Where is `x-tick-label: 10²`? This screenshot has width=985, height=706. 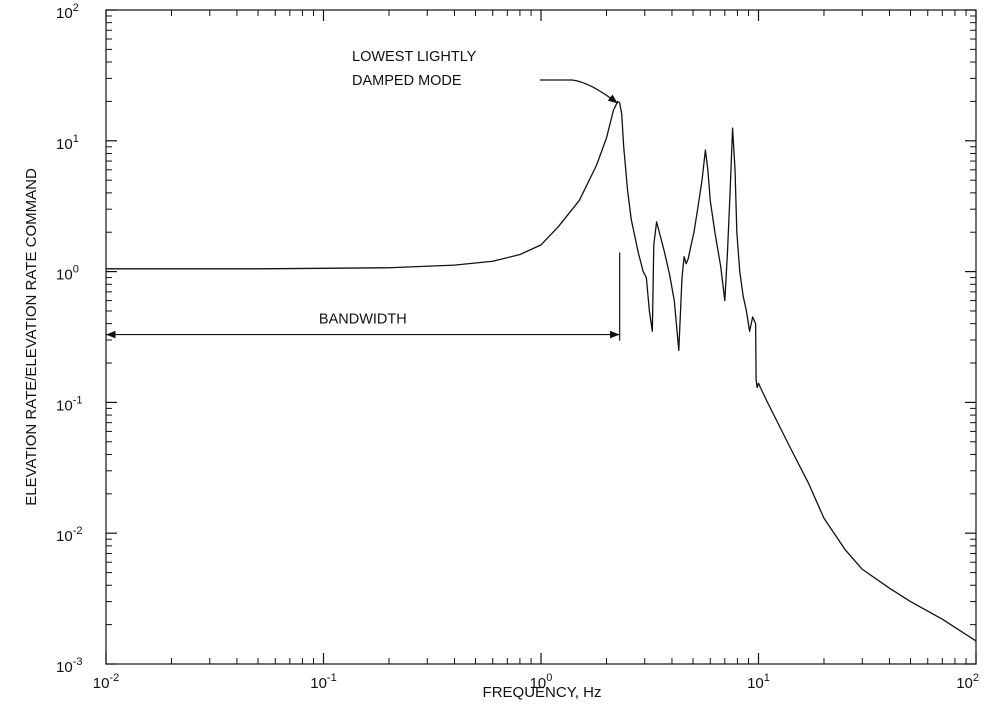
x-tick-label: 10² is located at coordinates (967, 682).